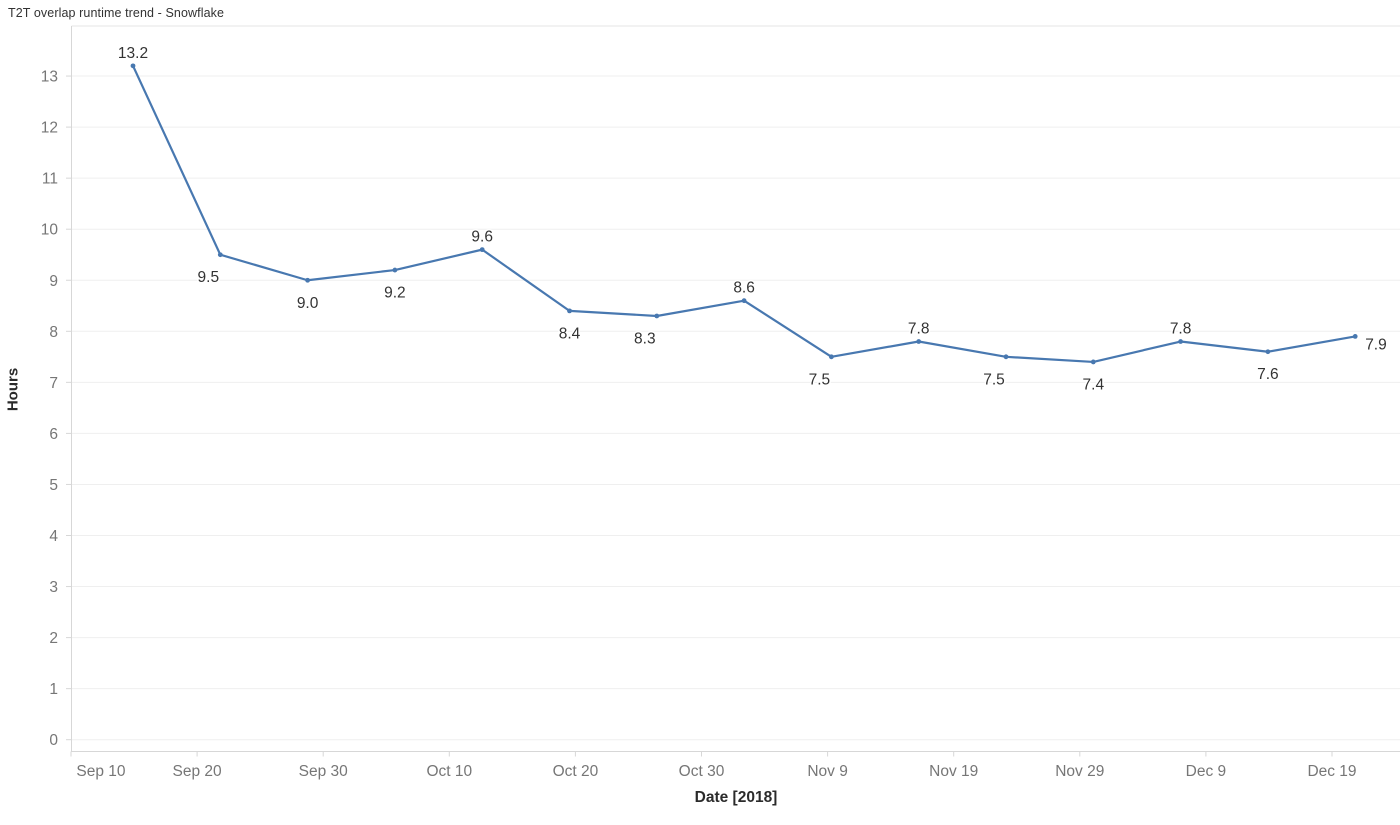 This screenshot has width=1400, height=825. I want to click on y-tick-label: 9, so click(53, 281).